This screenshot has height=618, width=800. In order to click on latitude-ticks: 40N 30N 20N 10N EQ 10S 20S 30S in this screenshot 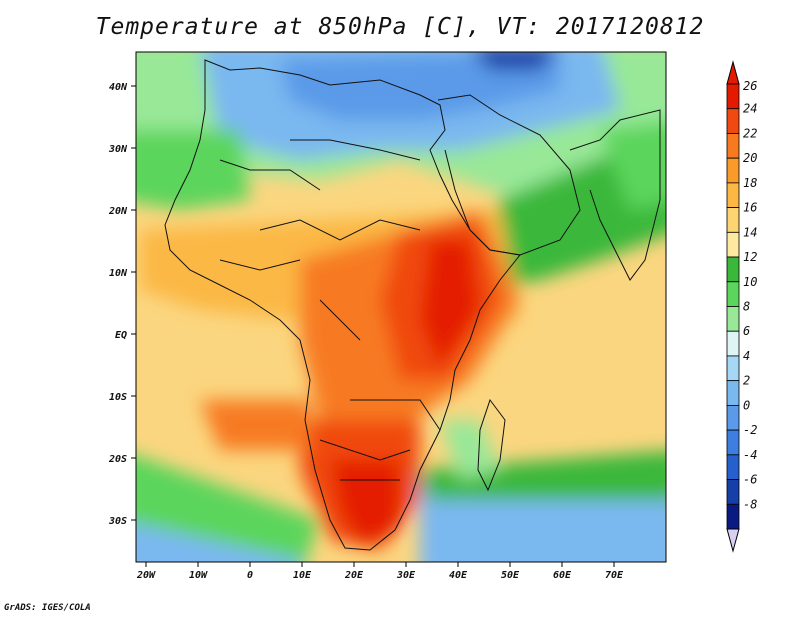, I will do `click(122, 304)`.